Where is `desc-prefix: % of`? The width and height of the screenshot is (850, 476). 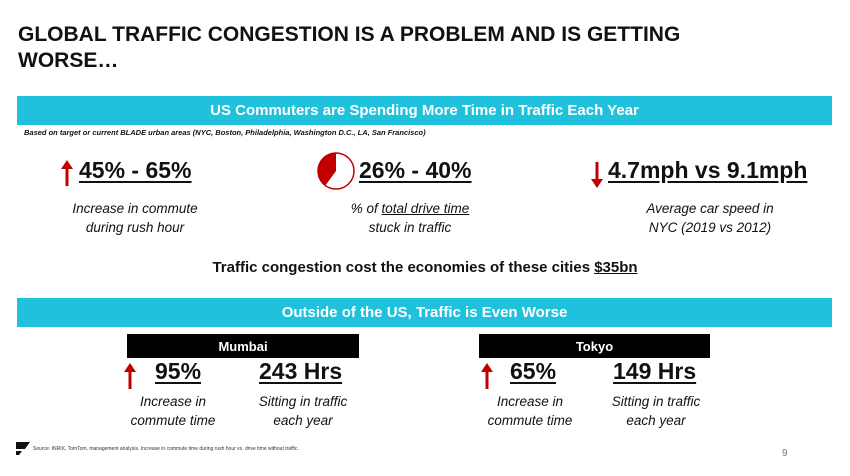 desc-prefix: % of is located at coordinates (366, 208).